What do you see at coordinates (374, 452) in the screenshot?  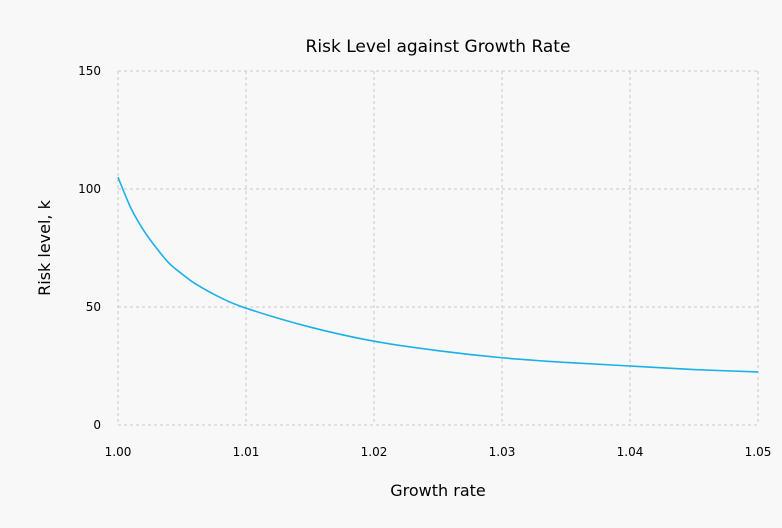 I see `x-tick-label: 1.02` at bounding box center [374, 452].